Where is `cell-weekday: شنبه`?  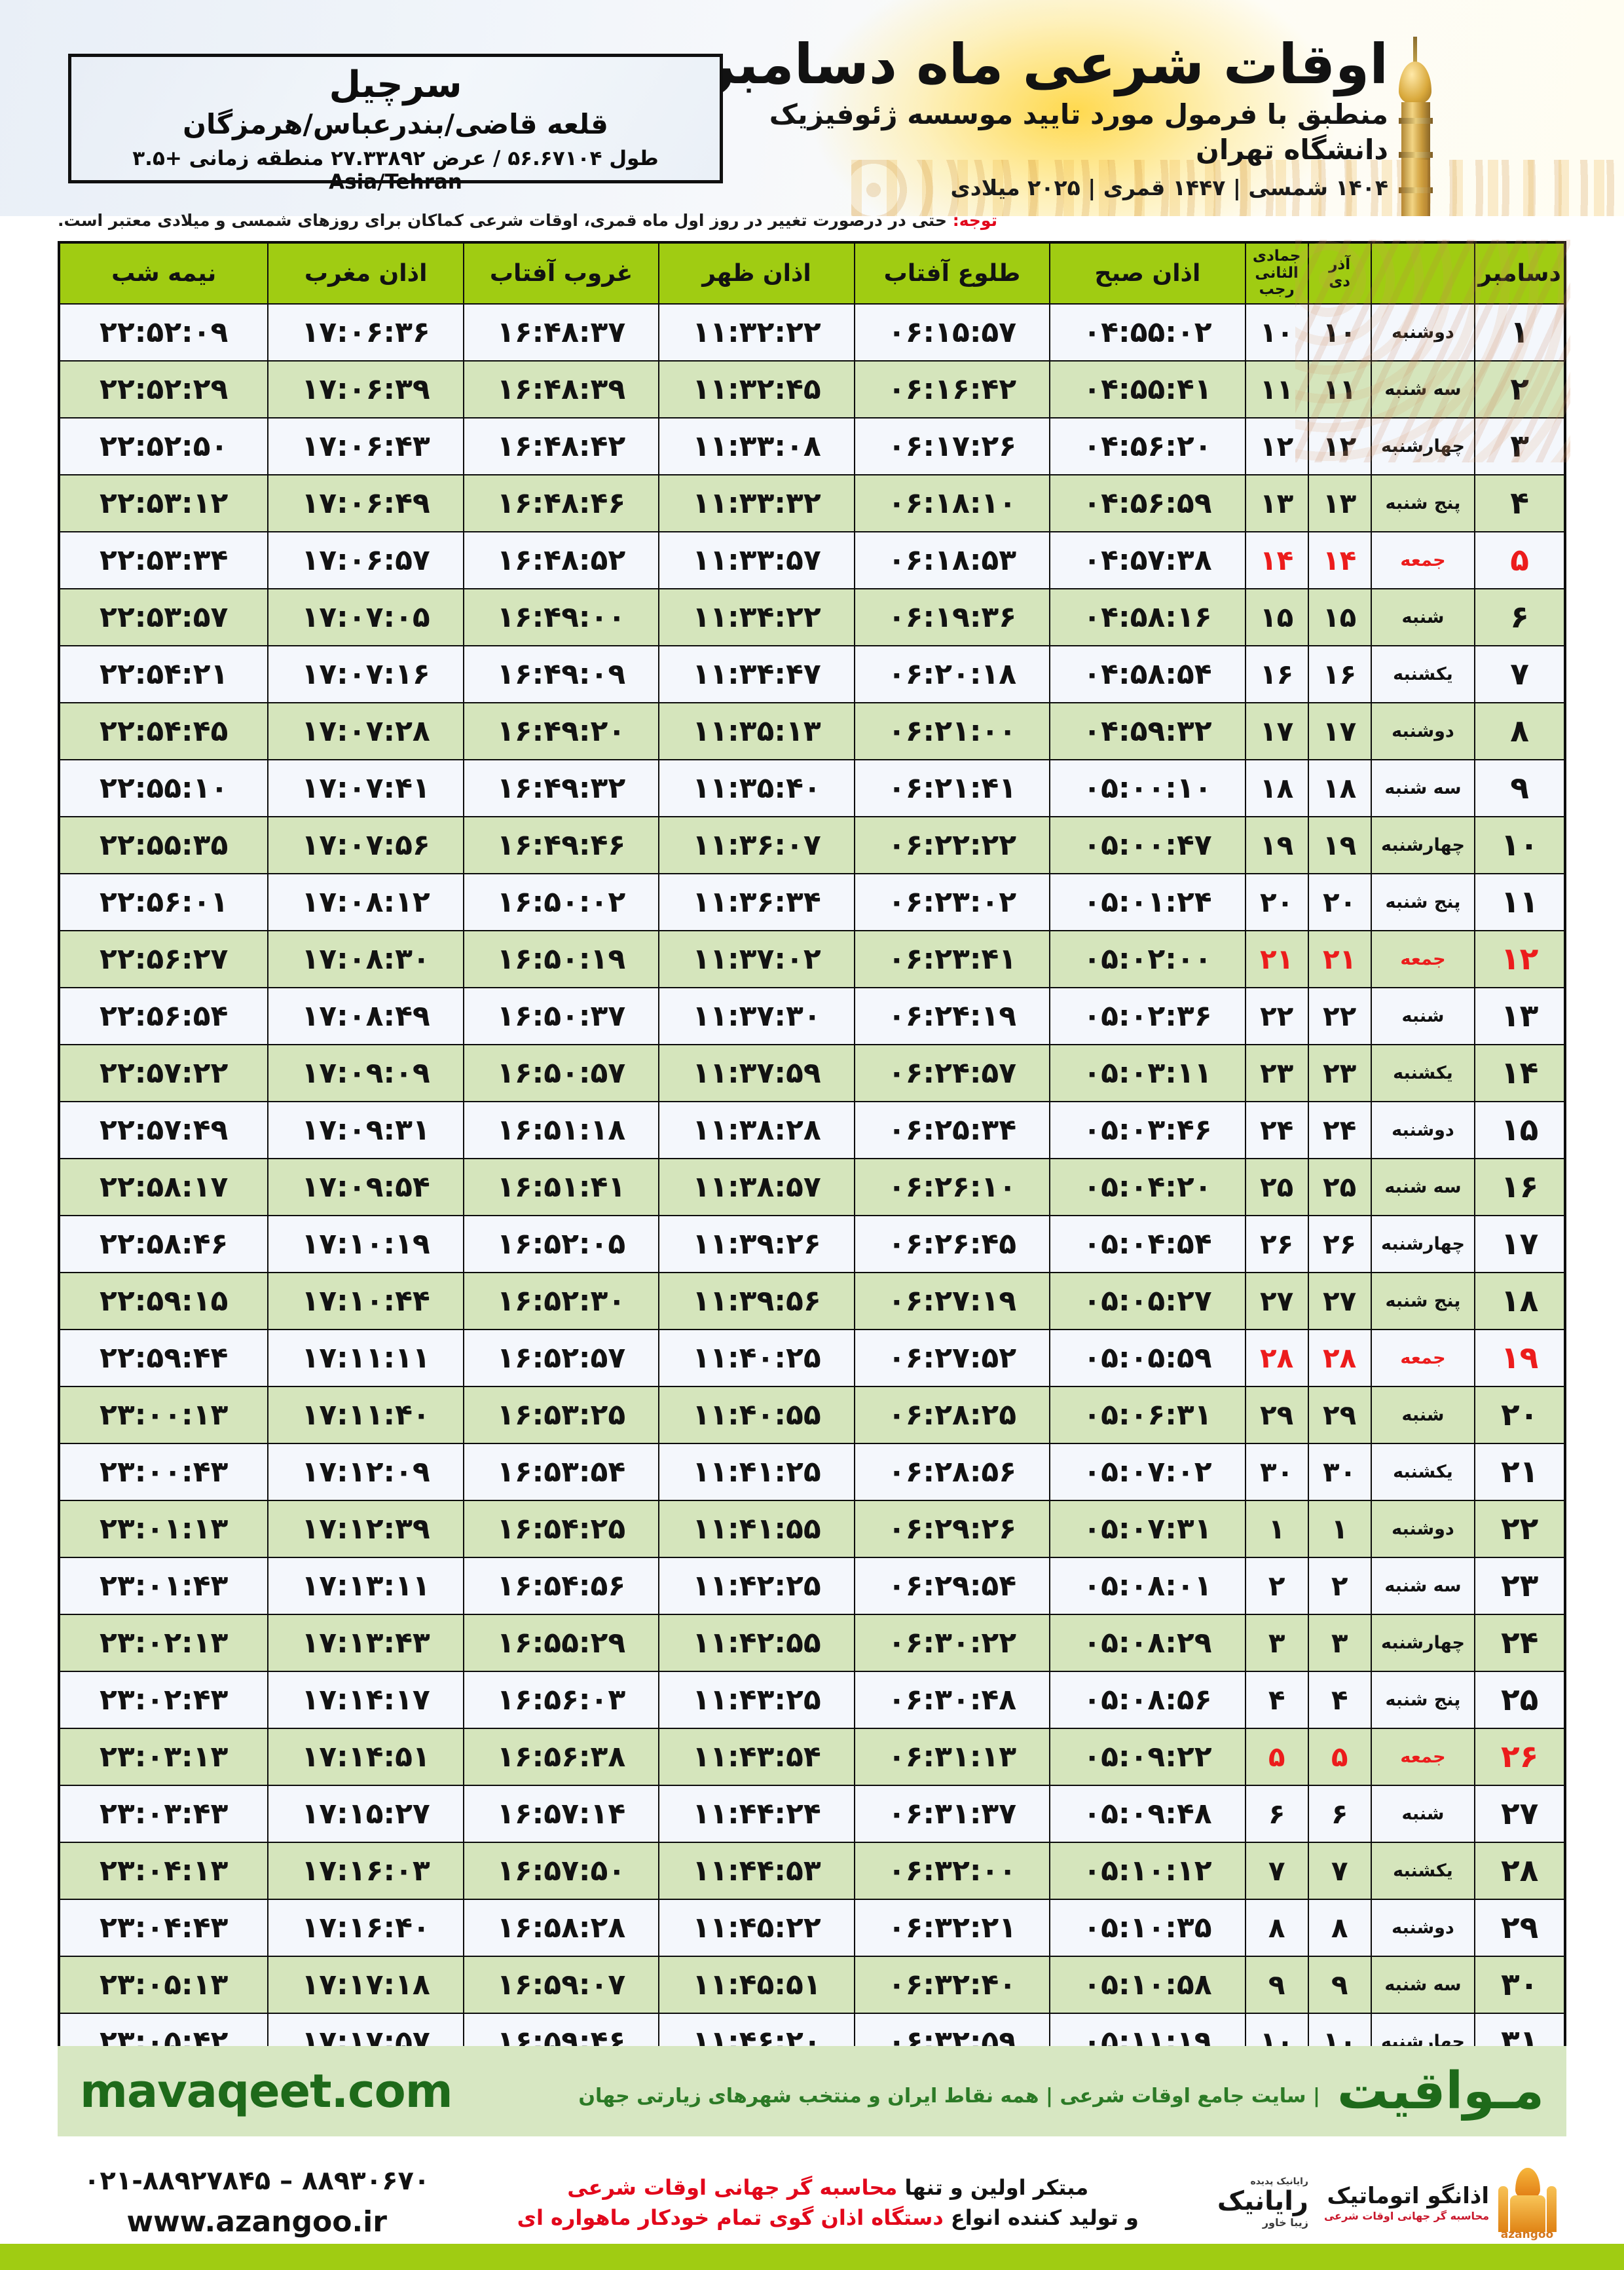 cell-weekday: شنبه is located at coordinates (1423, 617).